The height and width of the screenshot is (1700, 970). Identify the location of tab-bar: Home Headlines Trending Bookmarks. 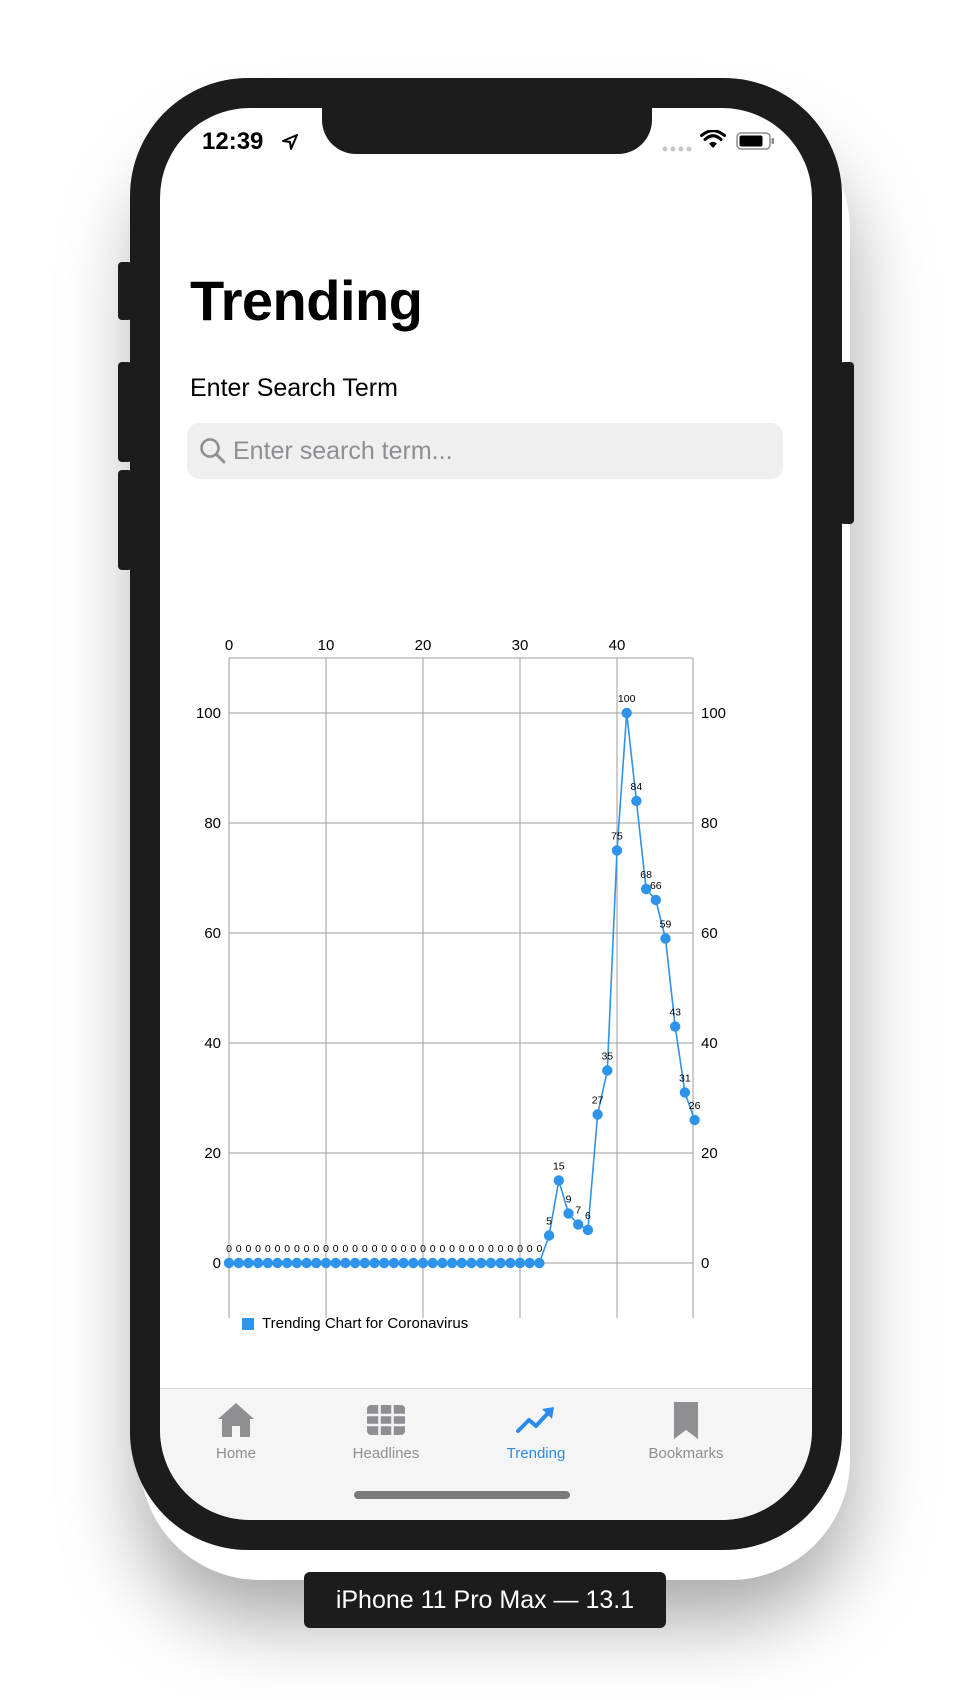
(486, 1454).